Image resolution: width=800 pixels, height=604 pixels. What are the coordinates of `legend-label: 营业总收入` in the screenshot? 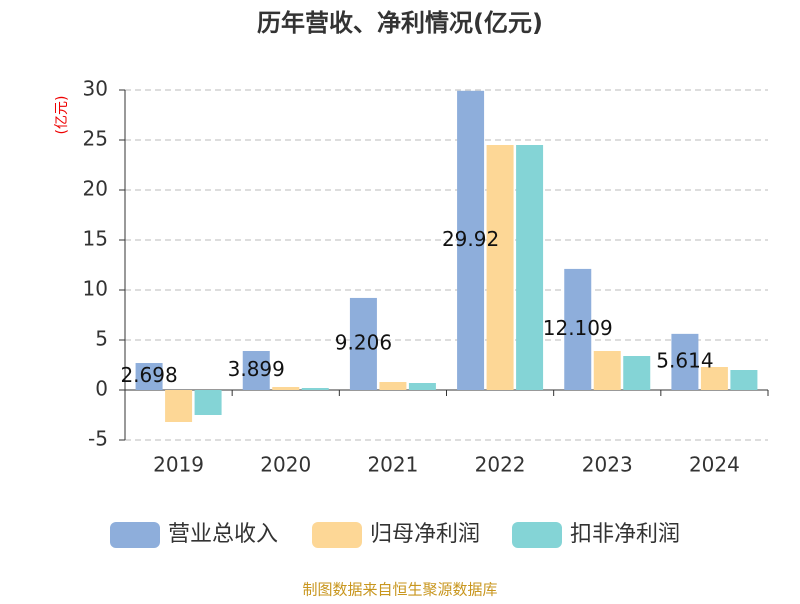 It's located at (223, 534).